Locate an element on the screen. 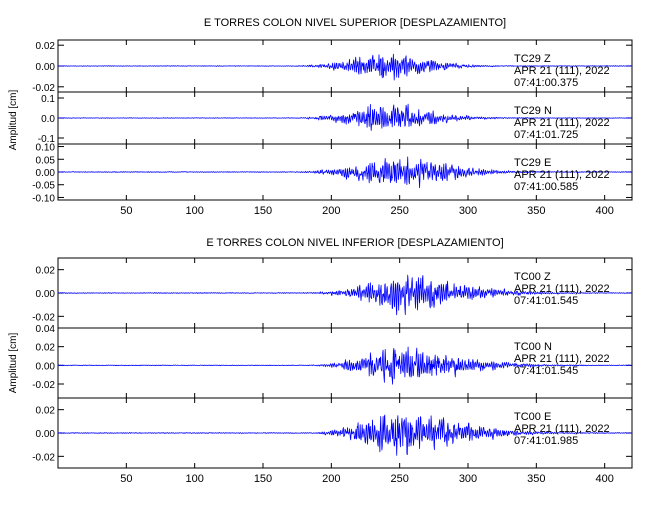 Image resolution: width=650 pixels, height=505 pixels. trace-station-label: TC00 N is located at coordinates (533, 347).